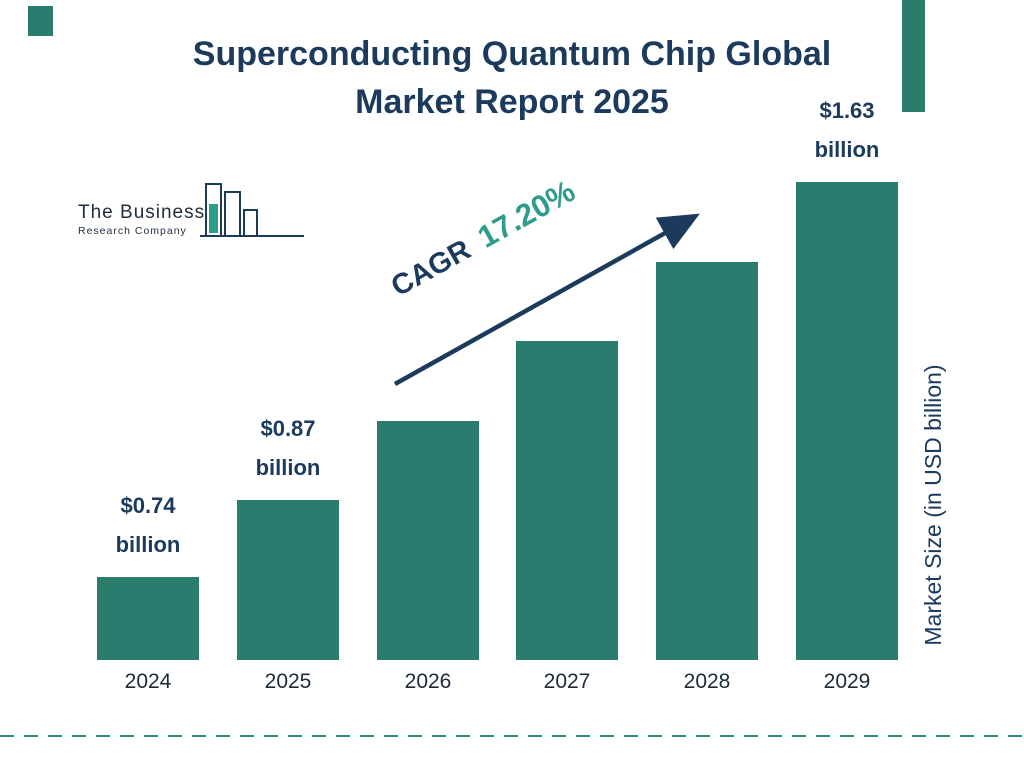  I want to click on x-tick-2028: 2028, so click(707, 681).